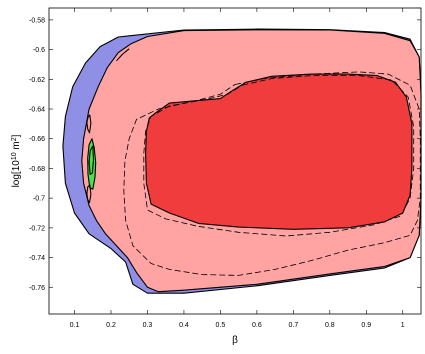 The width and height of the screenshot is (425, 354). What do you see at coordinates (330, 325) in the screenshot?
I see `x-tick-label: 0.8` at bounding box center [330, 325].